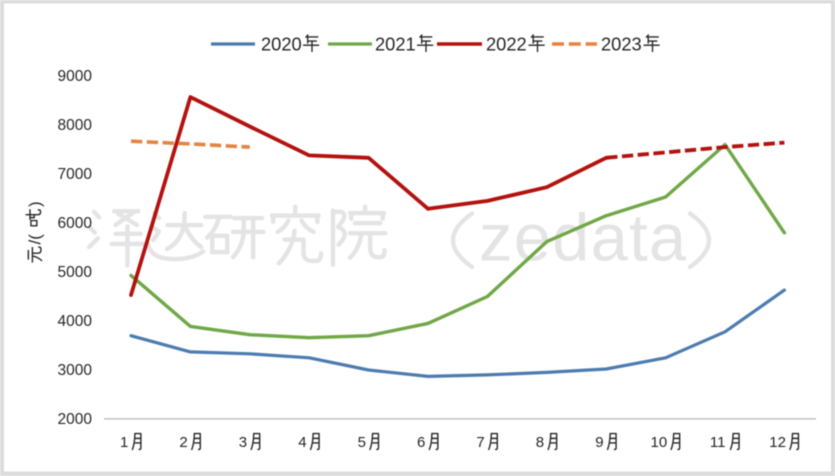  Describe the element at coordinates (506, 44) in the screenshot. I see `svg-text: 2022` at that location.